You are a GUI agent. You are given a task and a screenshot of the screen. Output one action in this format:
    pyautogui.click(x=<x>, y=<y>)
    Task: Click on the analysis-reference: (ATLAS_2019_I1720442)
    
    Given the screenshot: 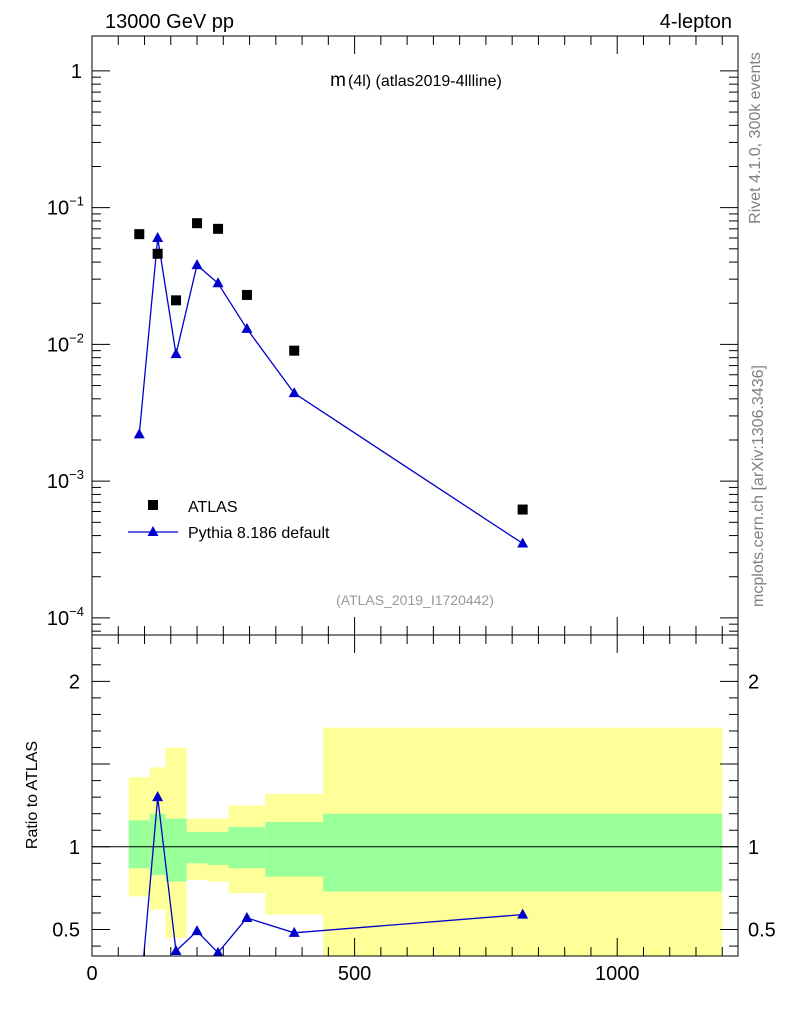 What is the action you would take?
    pyautogui.click(x=415, y=600)
    